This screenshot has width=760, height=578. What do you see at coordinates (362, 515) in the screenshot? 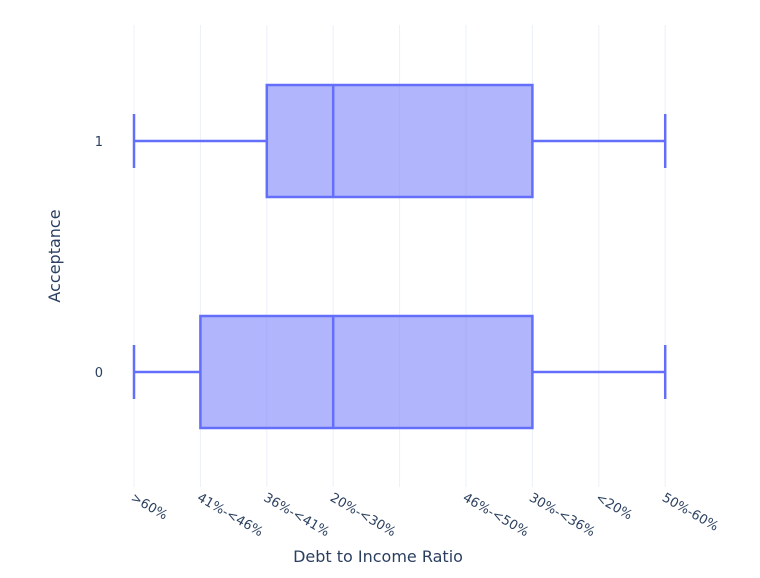
I see `x-tick-label: 20%-<30%` at bounding box center [362, 515].